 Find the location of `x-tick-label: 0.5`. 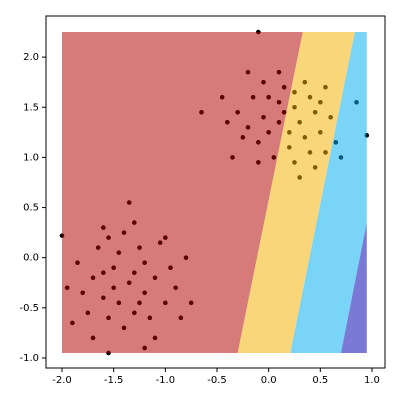

x-tick-label: 0.5 is located at coordinates (320, 380).